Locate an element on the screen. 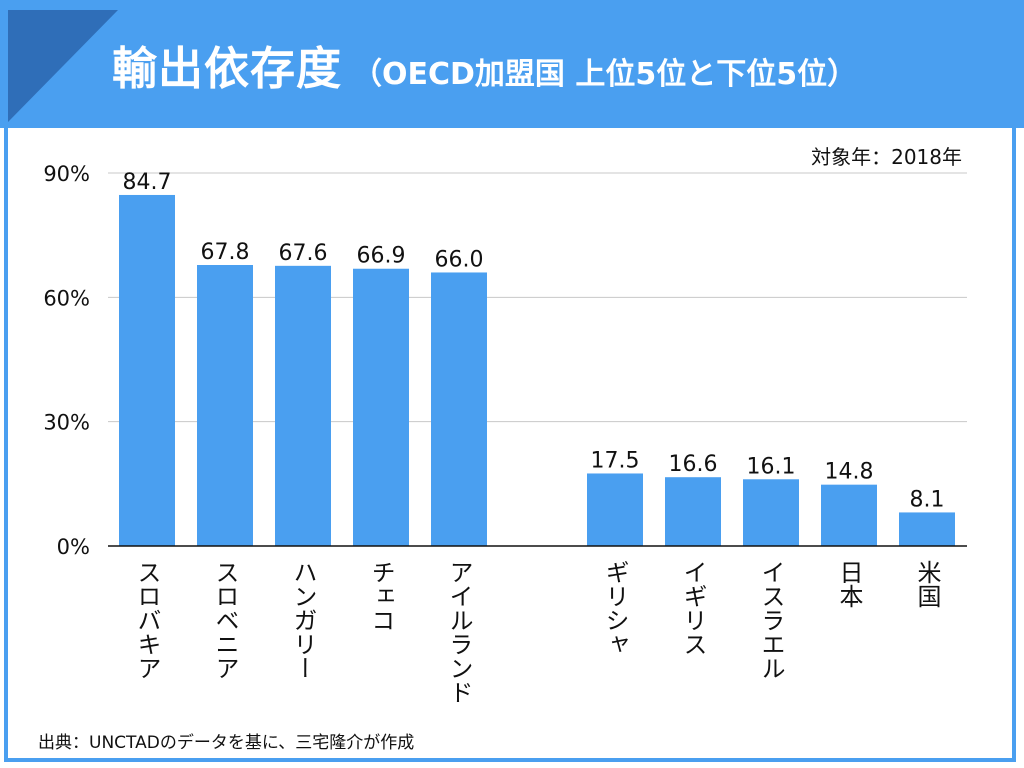 Image resolution: width=1024 pixels, height=768 pixels. value-label: 16.6 is located at coordinates (693, 464).